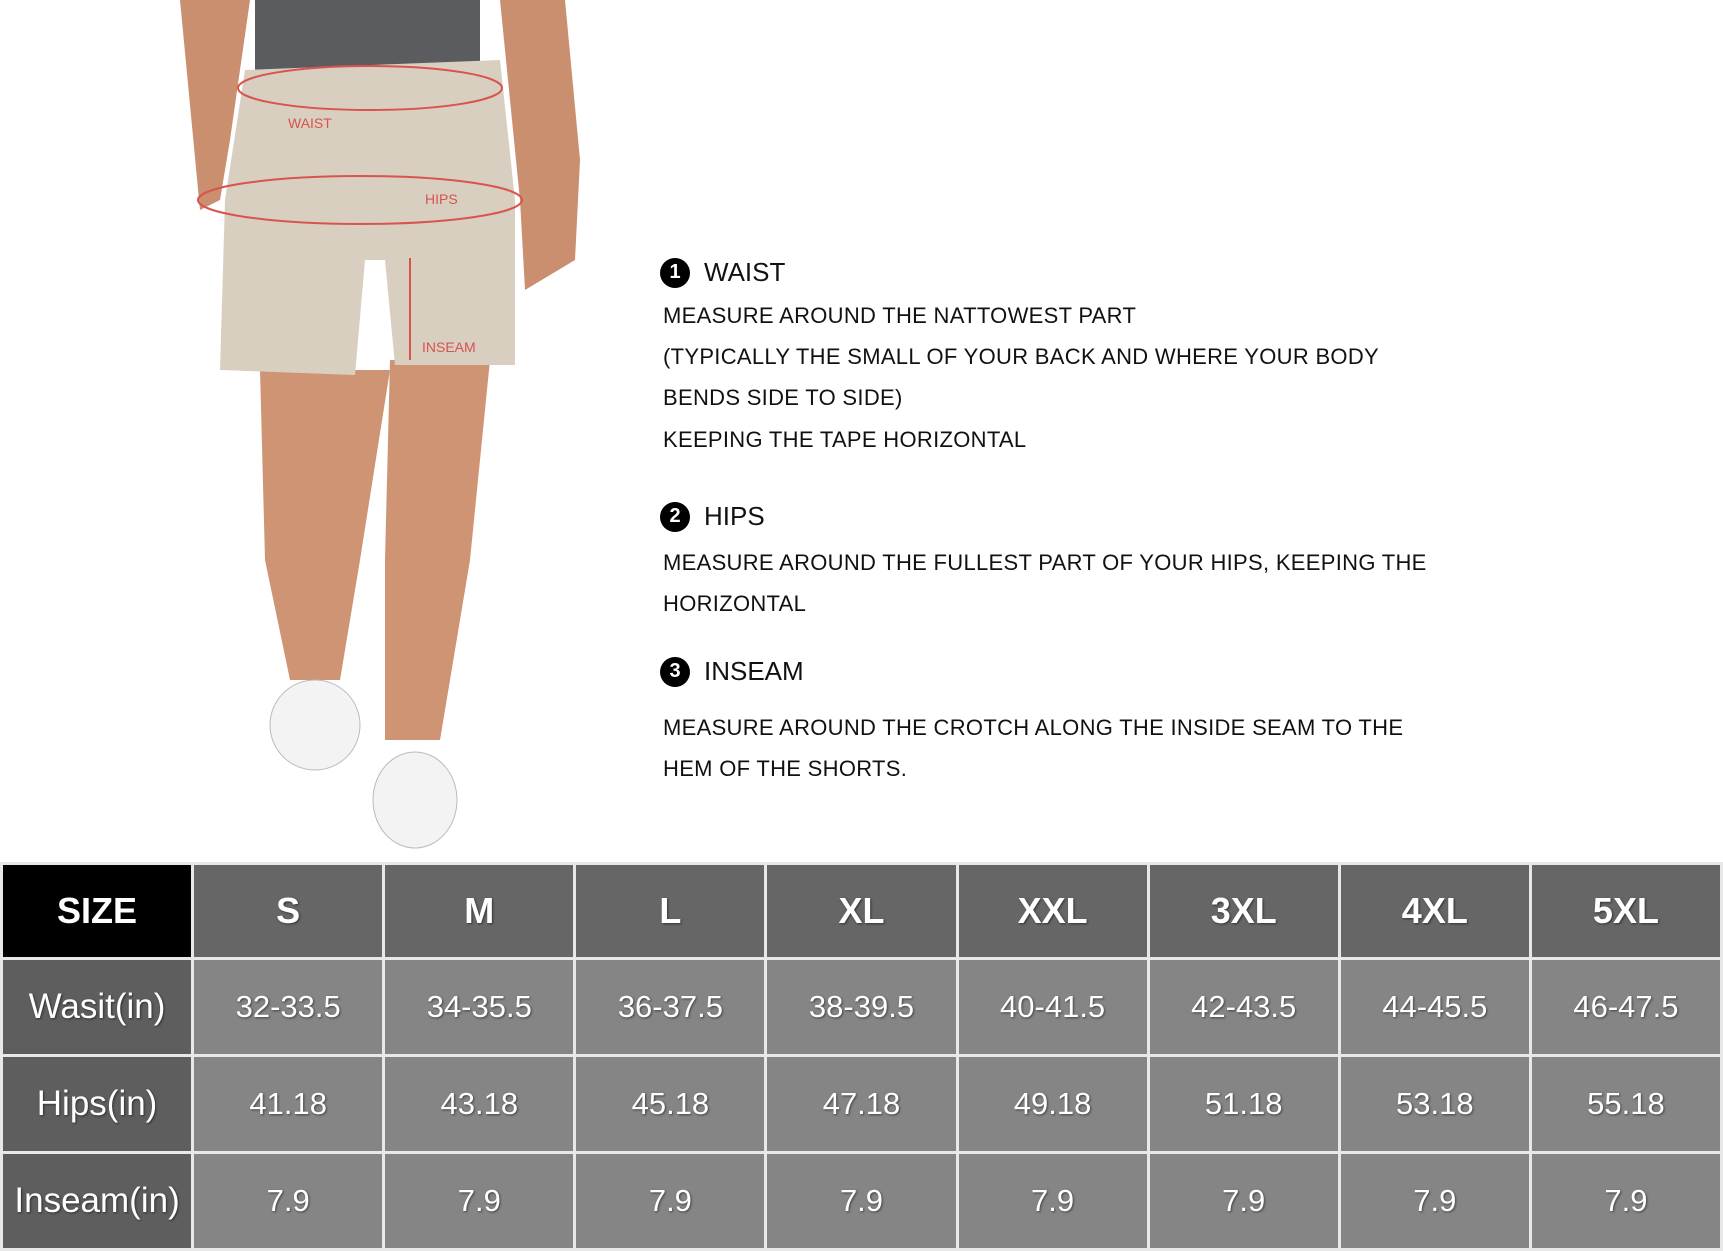 The height and width of the screenshot is (1251, 1723). What do you see at coordinates (675, 272) in the screenshot?
I see `number-1-icon: 1` at bounding box center [675, 272].